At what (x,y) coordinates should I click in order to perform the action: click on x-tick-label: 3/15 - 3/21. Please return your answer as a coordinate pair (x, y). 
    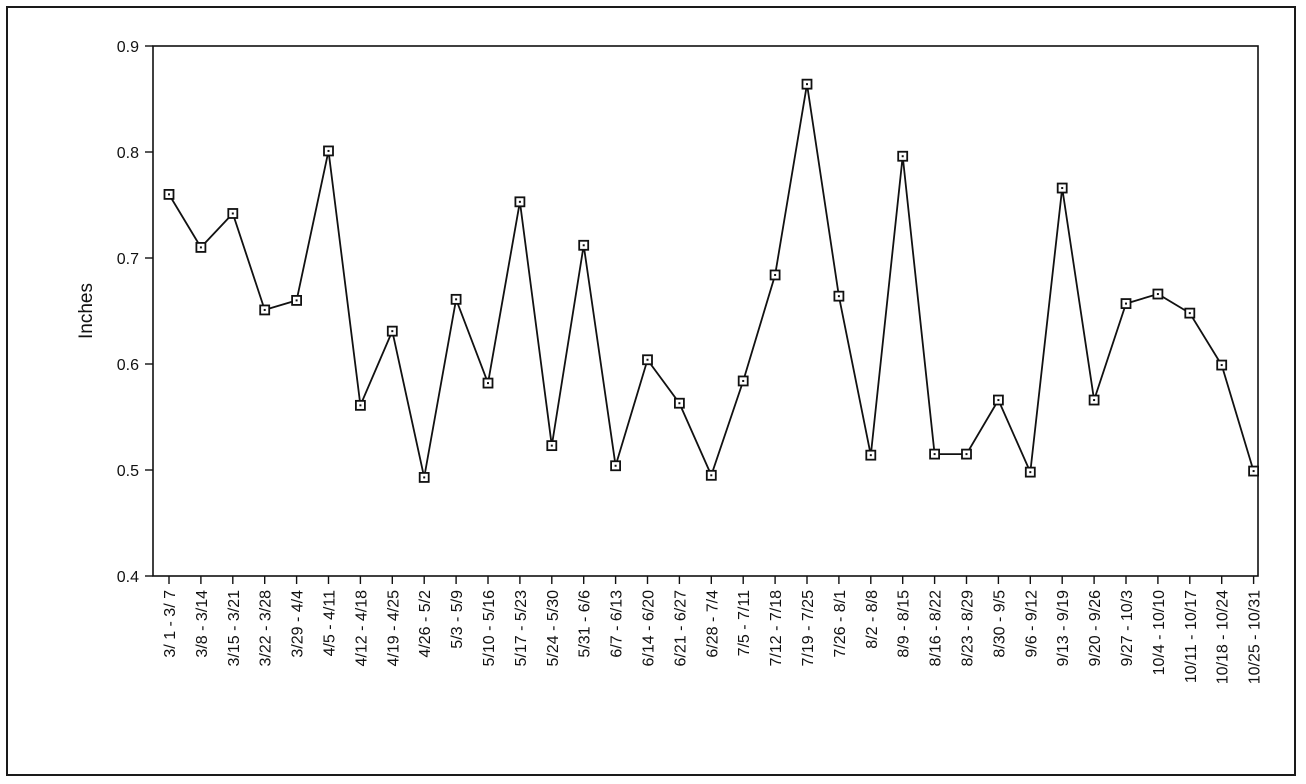
    Looking at the image, I should click on (234, 628).